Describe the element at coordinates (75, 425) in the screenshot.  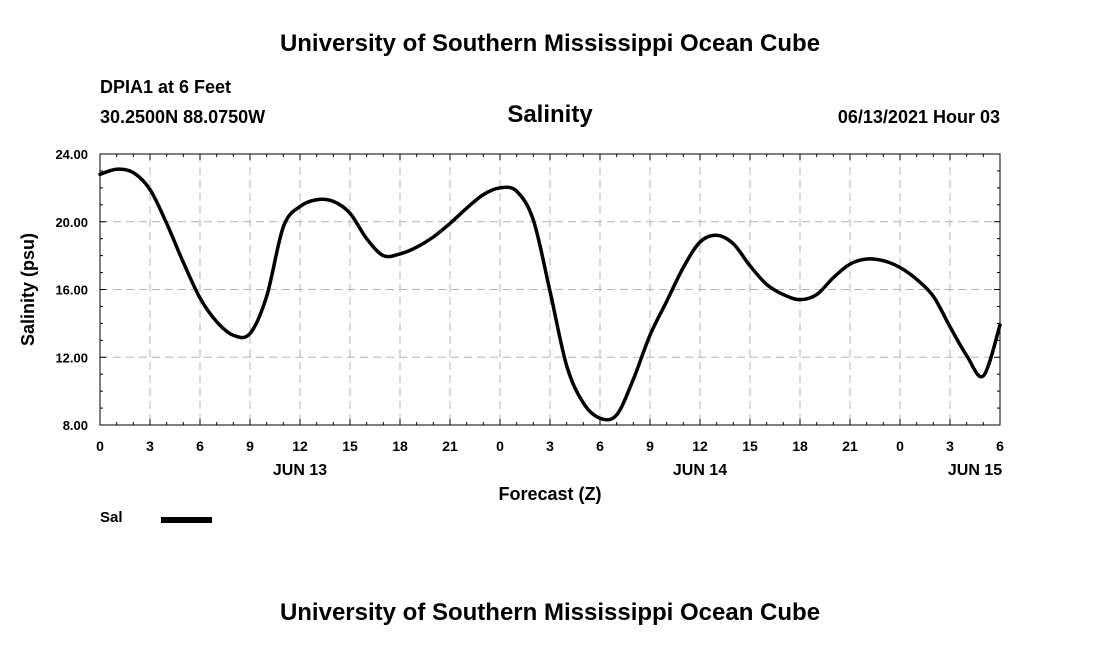
I see `y-tick-label: 8.00` at that location.